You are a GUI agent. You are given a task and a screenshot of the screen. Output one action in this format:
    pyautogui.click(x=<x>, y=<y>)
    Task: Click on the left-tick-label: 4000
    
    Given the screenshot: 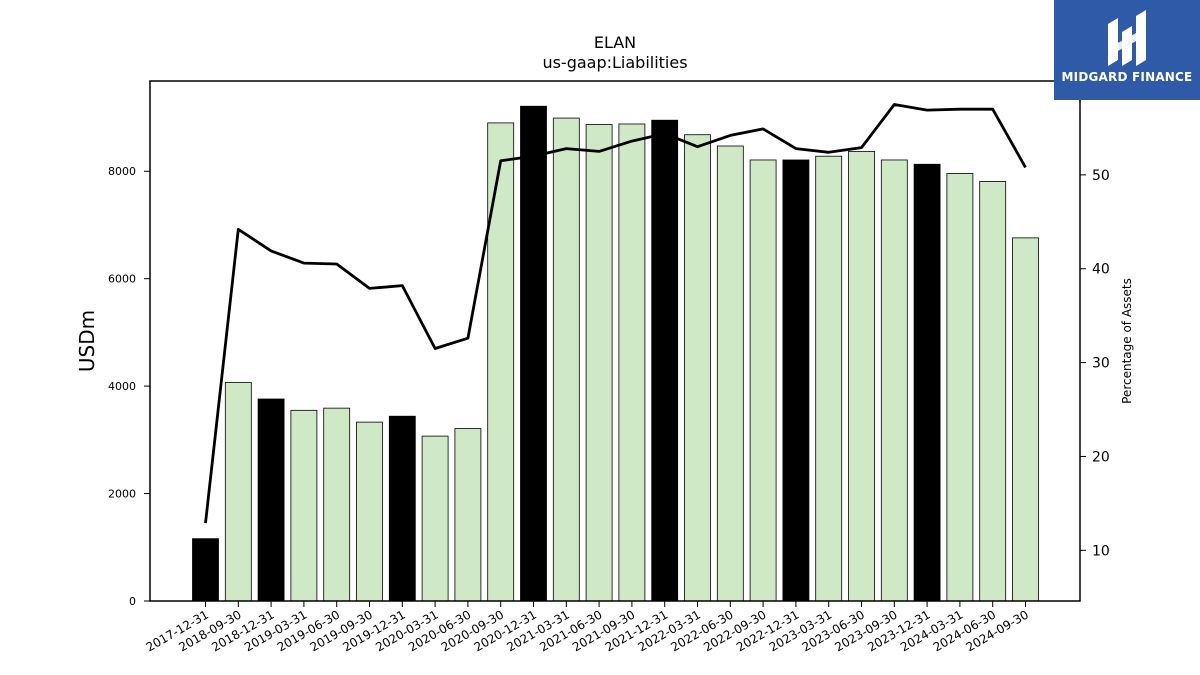 What is the action you would take?
    pyautogui.click(x=122, y=386)
    